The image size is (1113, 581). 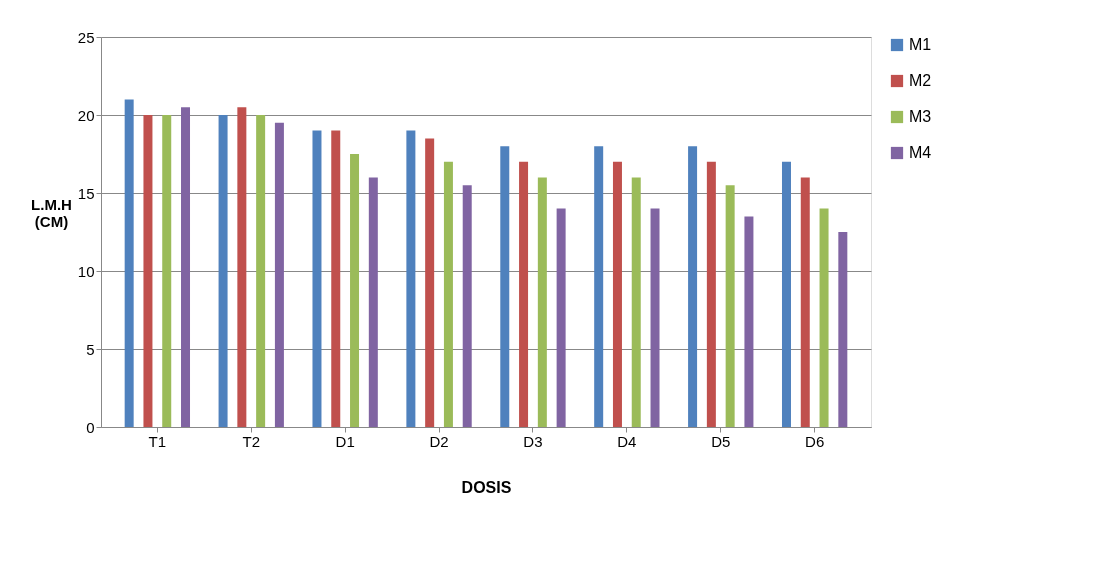 What do you see at coordinates (157, 441) in the screenshot?
I see `x-tick-label: T1` at bounding box center [157, 441].